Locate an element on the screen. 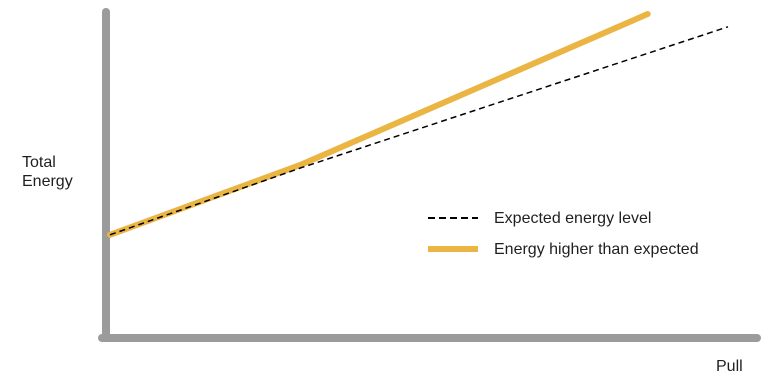 The image size is (769, 376). y-axis-label-line-2: Energy is located at coordinates (47, 181).